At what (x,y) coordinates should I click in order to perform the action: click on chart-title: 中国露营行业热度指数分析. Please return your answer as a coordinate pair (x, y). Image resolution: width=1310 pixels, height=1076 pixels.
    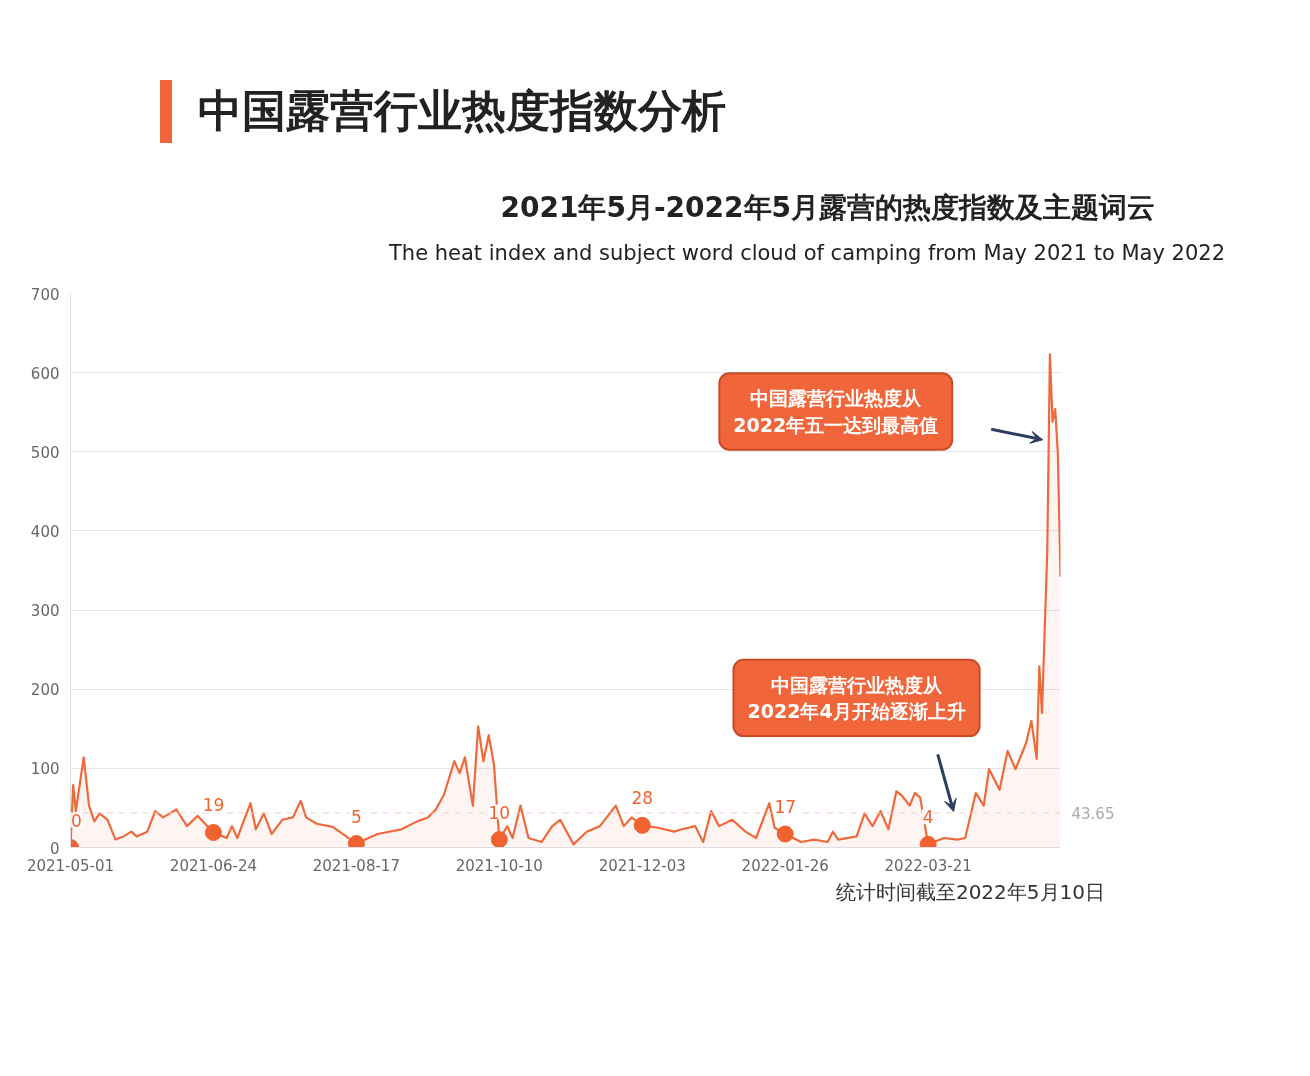
    Looking at the image, I should click on (462, 111).